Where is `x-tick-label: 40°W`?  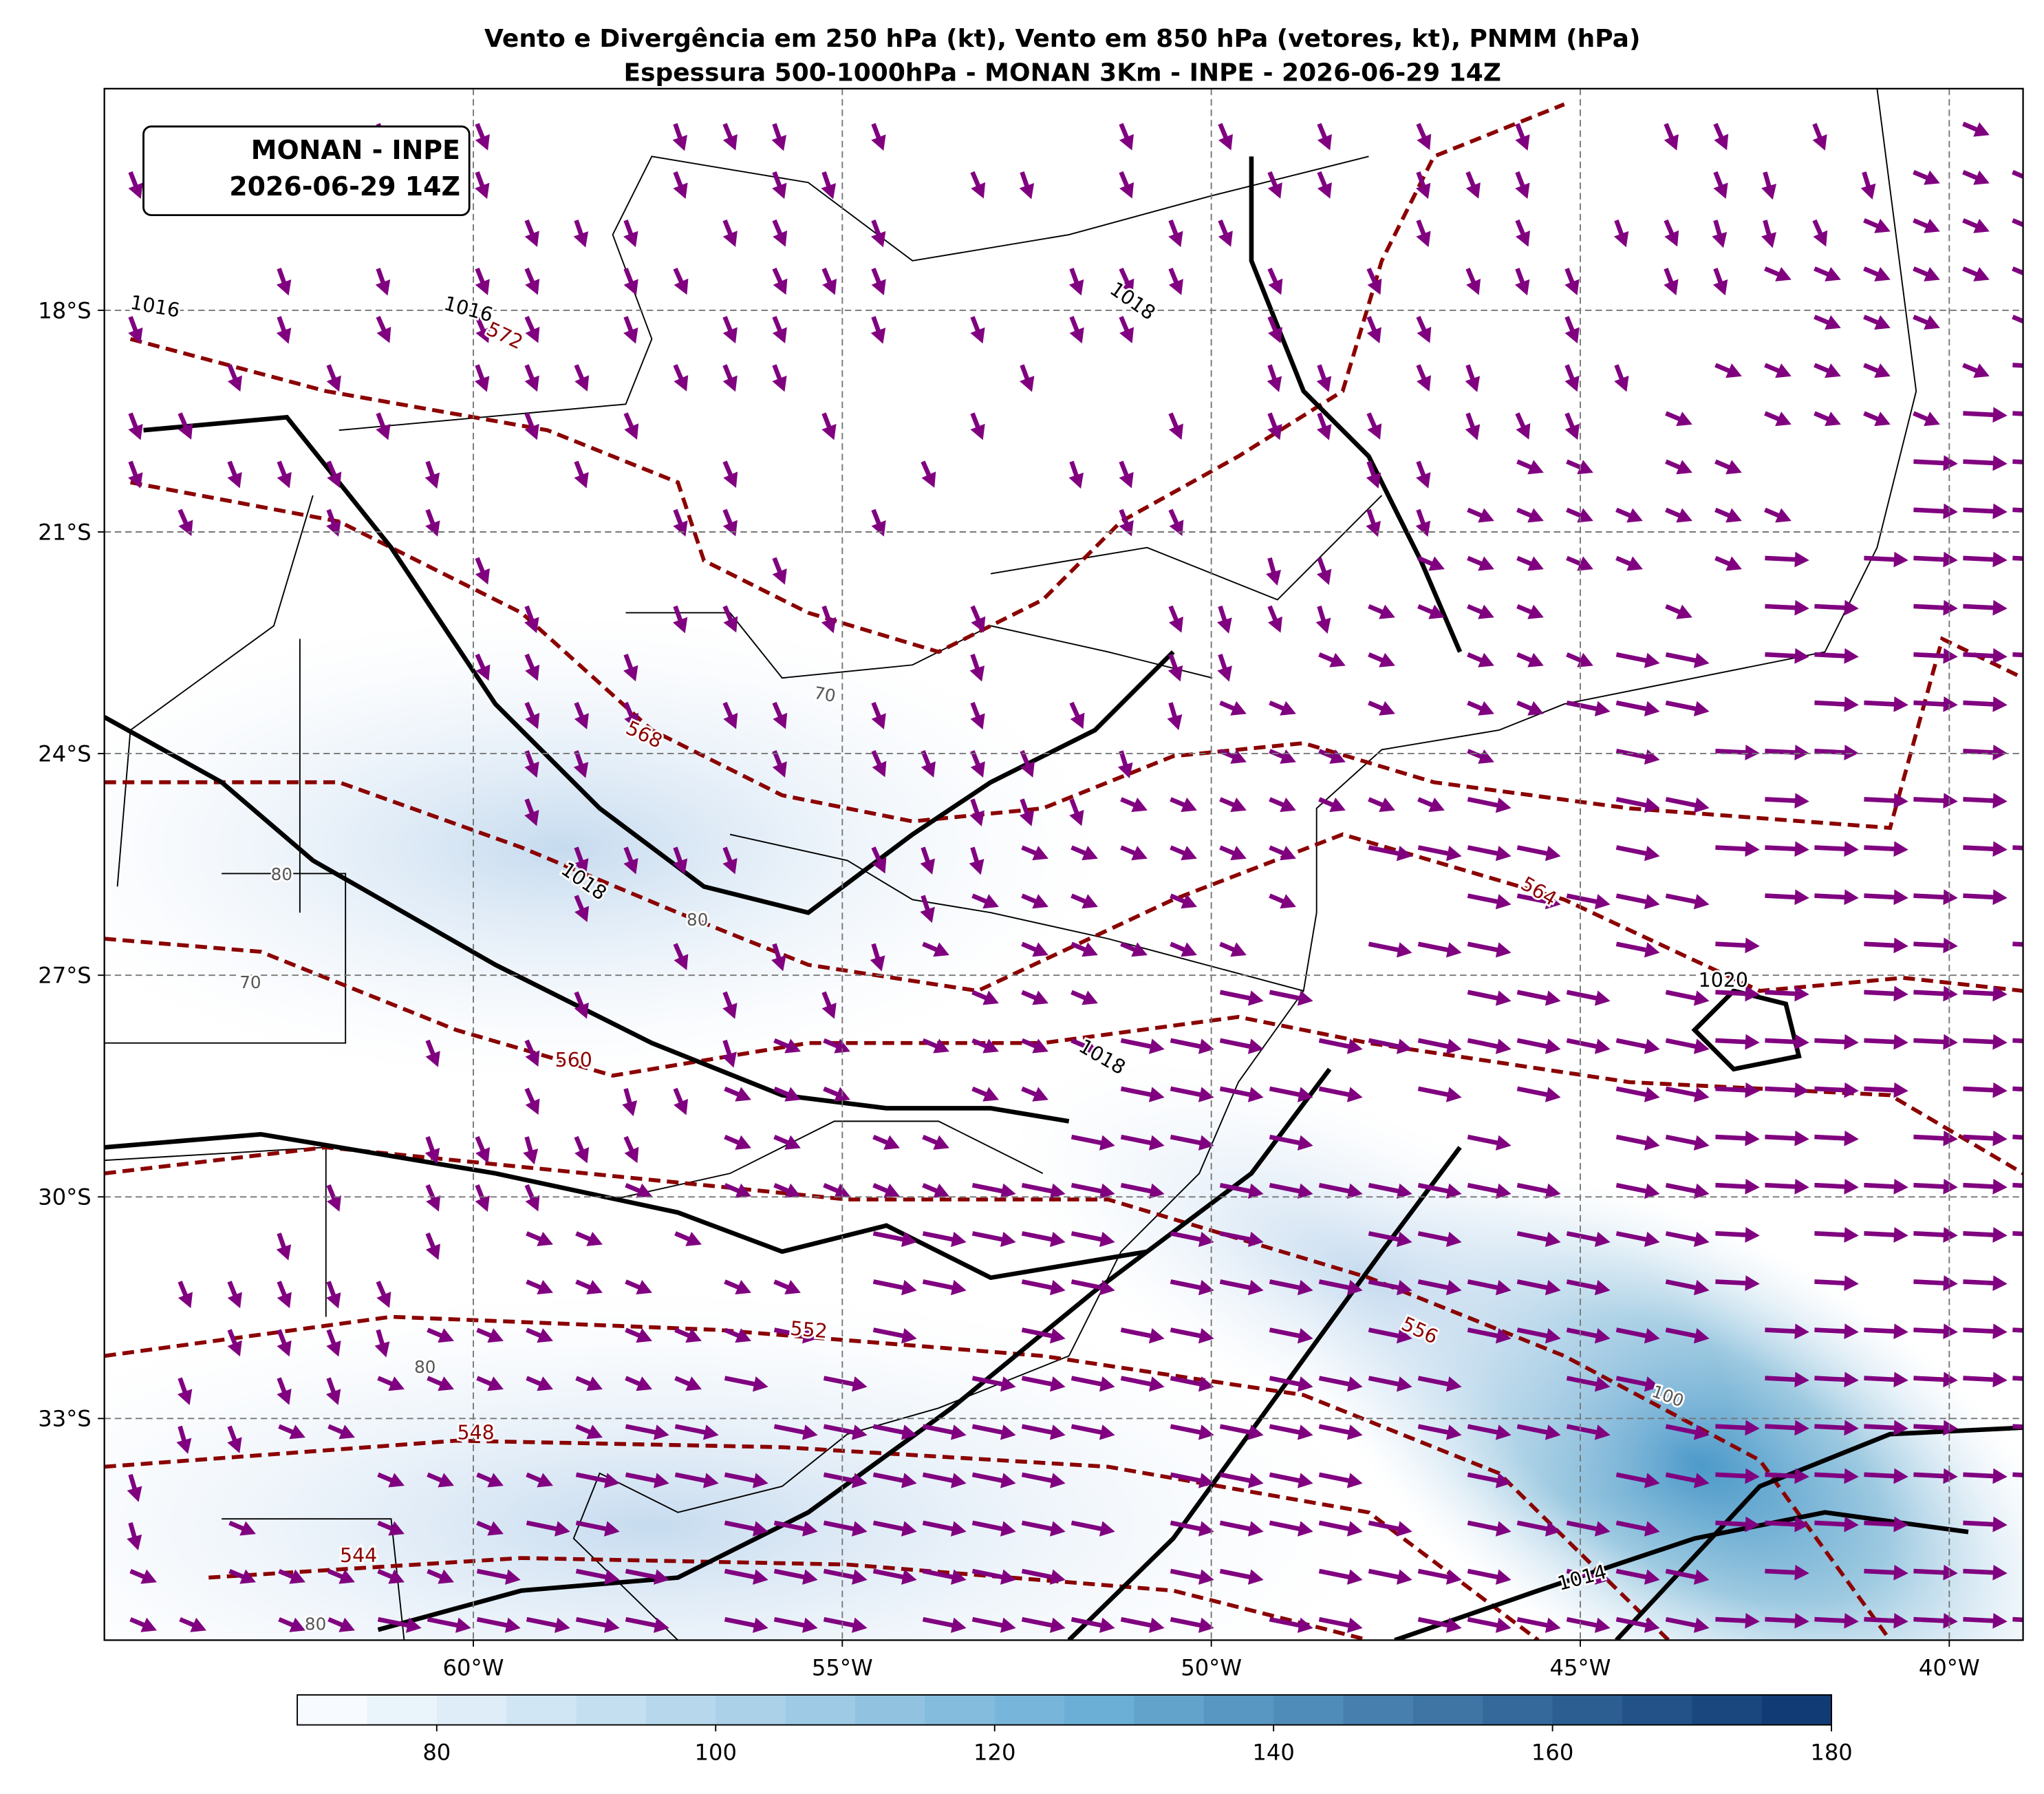
x-tick-label: 40°W is located at coordinates (1949, 1668).